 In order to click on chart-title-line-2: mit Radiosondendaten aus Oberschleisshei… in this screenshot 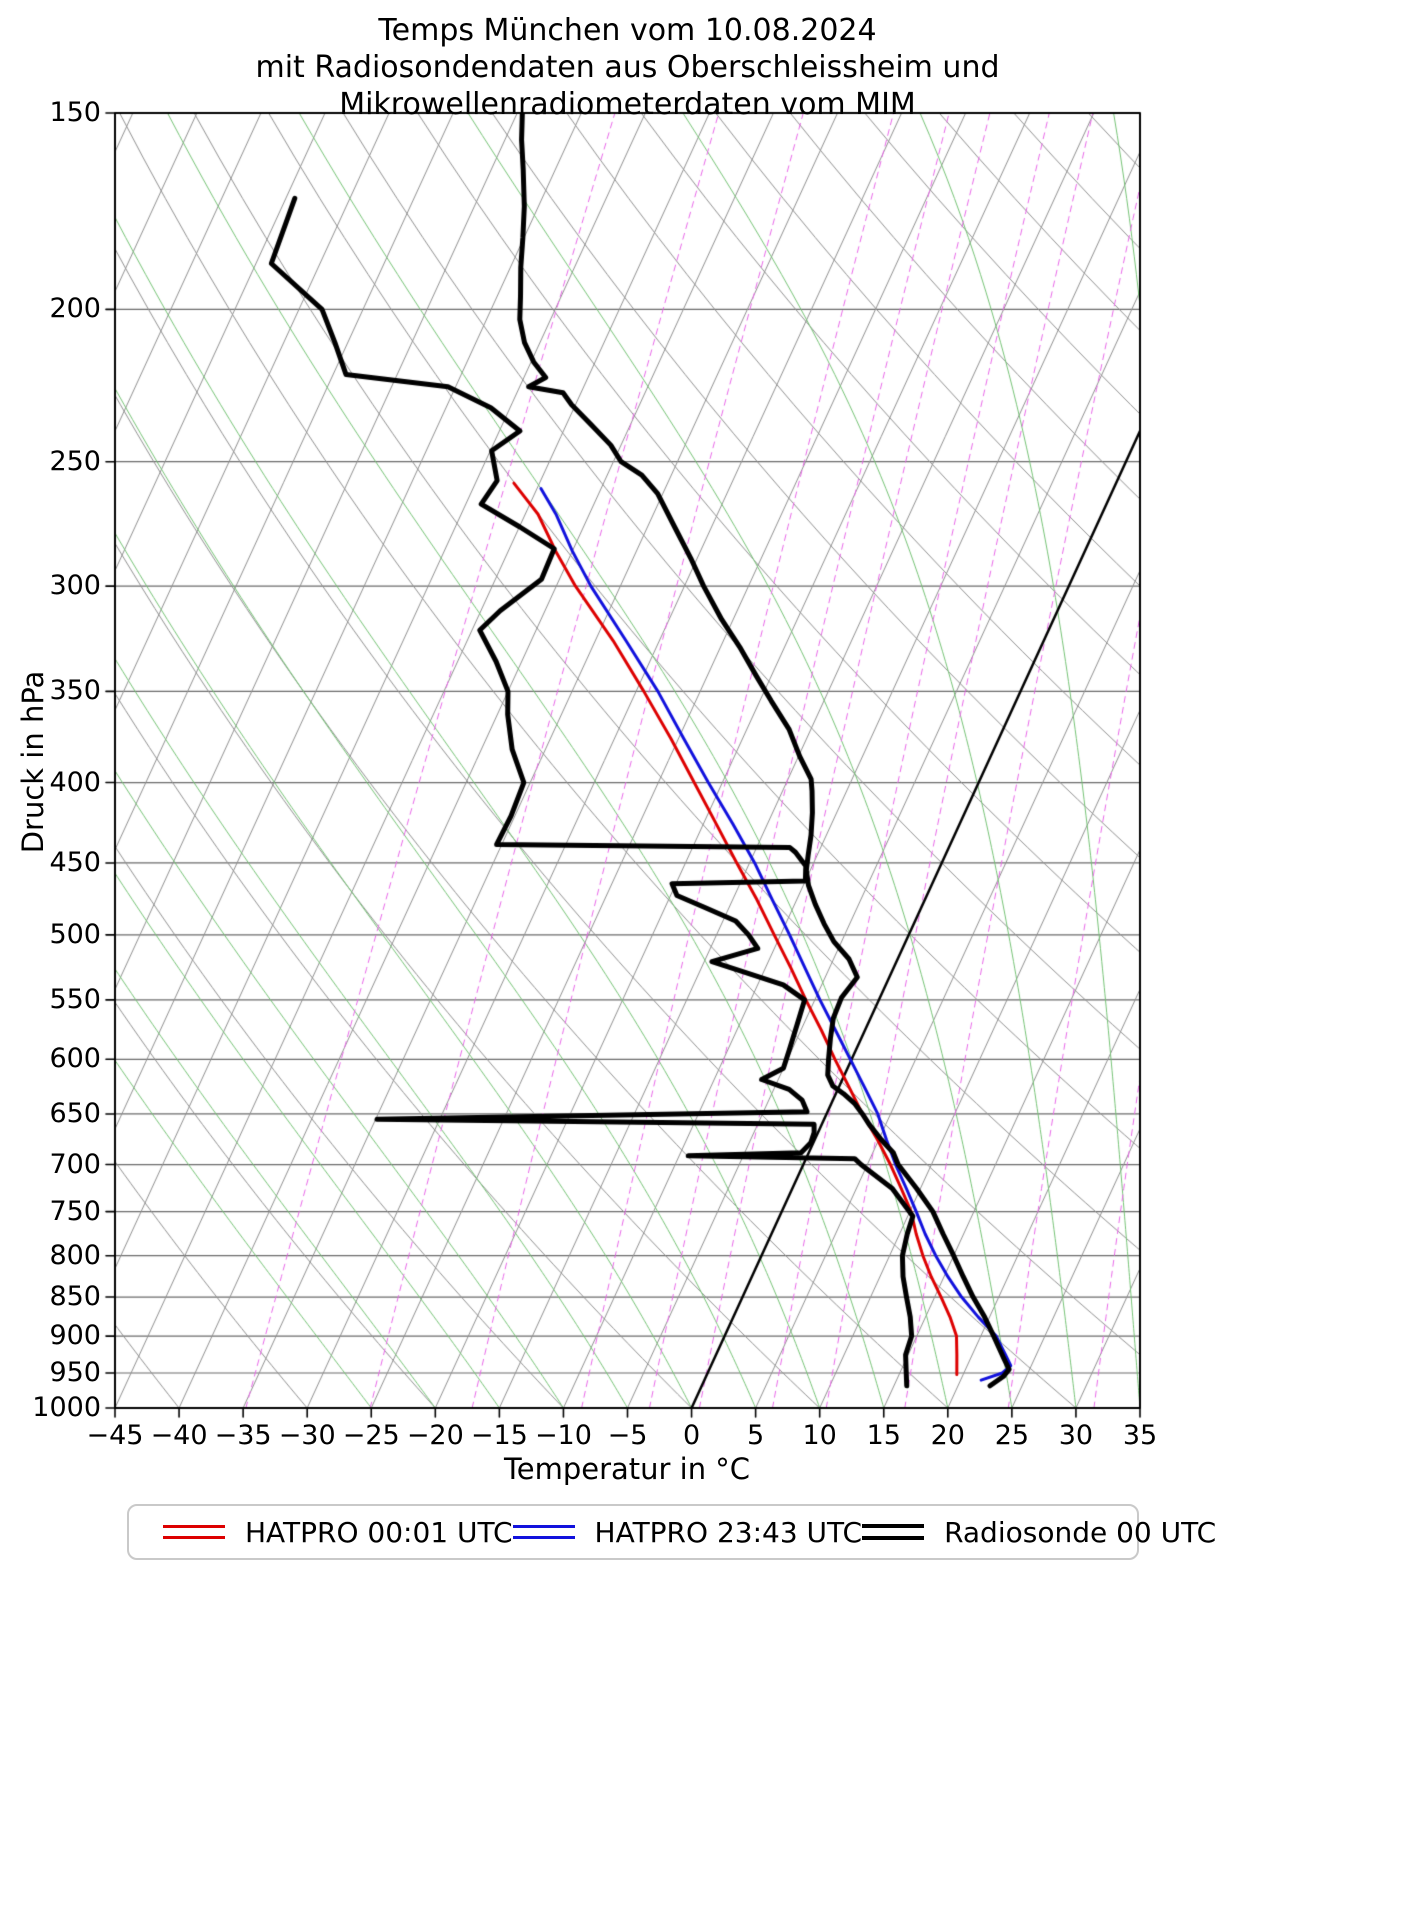, I will do `click(627, 67)`.